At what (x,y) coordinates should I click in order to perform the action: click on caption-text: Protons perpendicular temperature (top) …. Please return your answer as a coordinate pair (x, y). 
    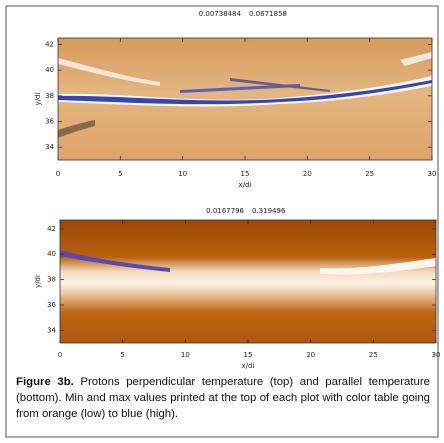
    Looking at the image, I should click on (223, 398).